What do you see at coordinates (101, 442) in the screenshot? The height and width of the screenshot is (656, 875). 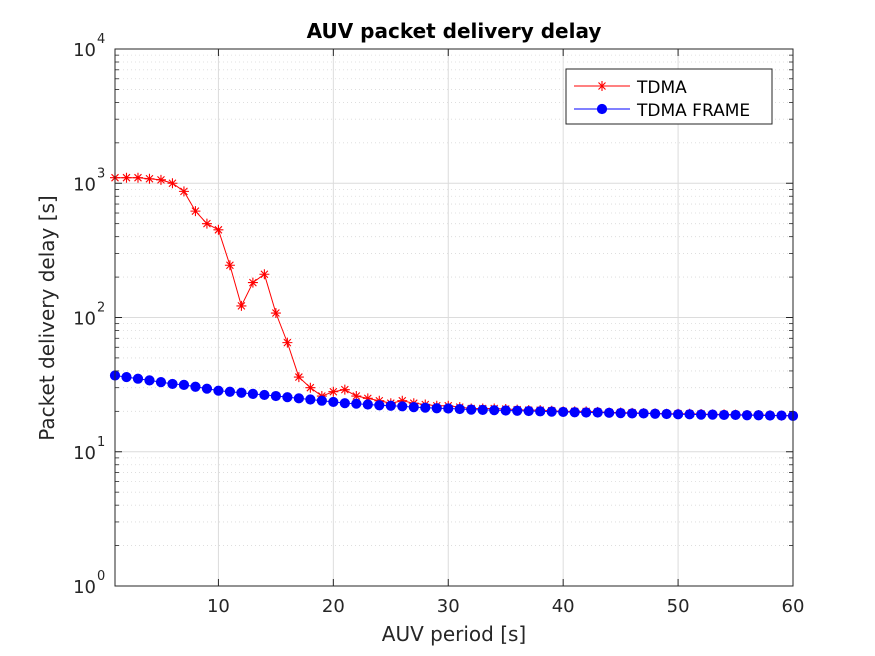 I see `y-tick-label-exponent: 1` at bounding box center [101, 442].